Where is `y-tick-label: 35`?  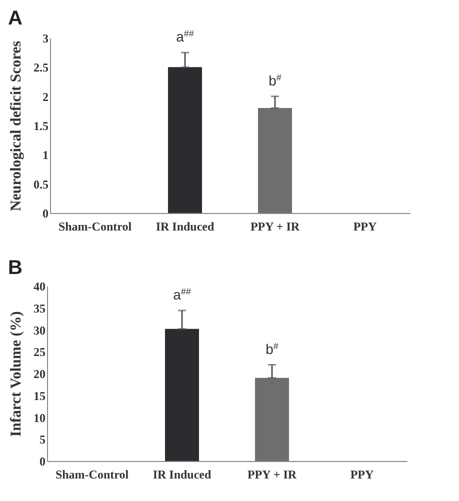
y-tick-label: 35 is located at coordinates (40, 308).